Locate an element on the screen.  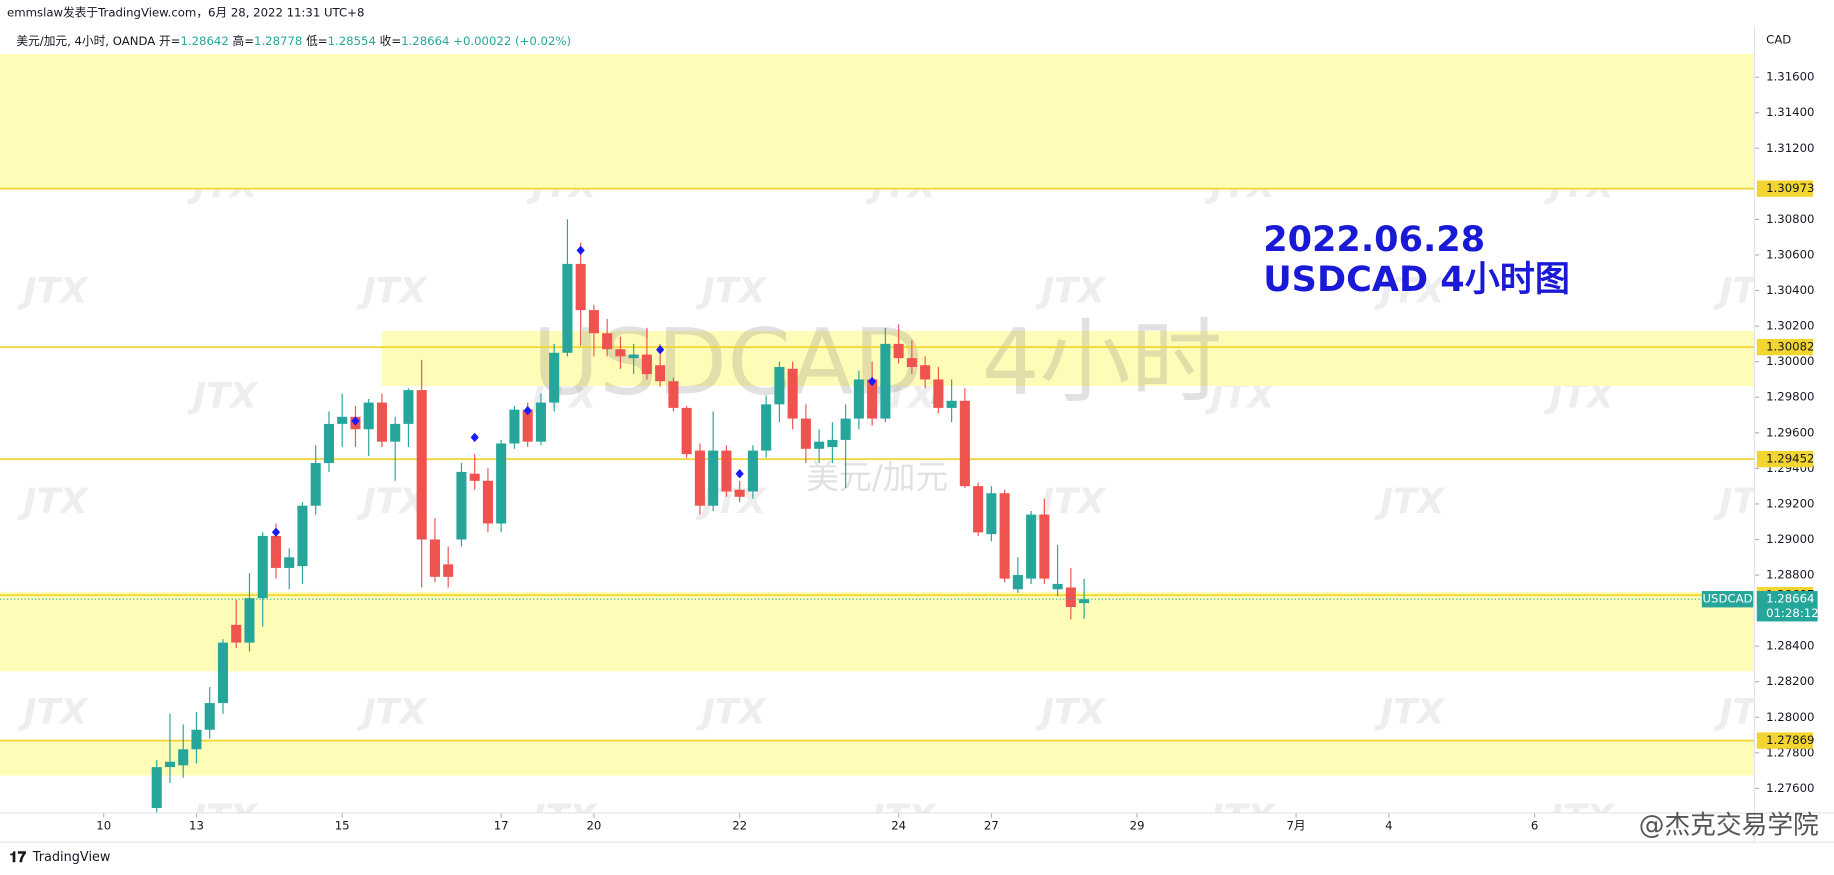
x-tick-label: 4 is located at coordinates (1388, 825).